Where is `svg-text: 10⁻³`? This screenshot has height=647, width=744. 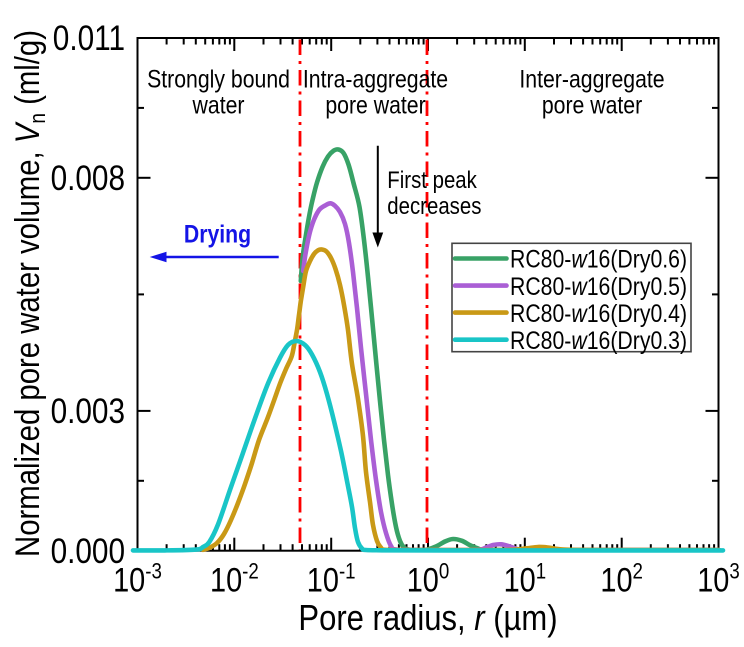
svg-text: 10⁻³ is located at coordinates (137, 579).